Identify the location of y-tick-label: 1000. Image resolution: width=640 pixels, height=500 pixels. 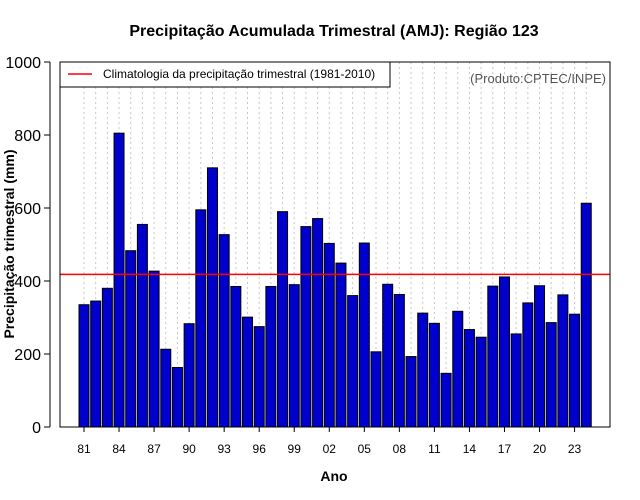
(23, 63).